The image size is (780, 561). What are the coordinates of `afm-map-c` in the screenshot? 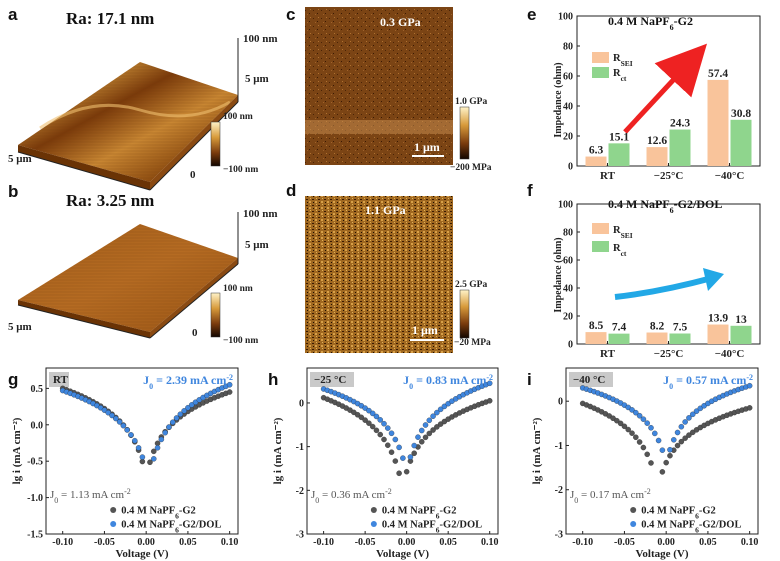 It's located at (379, 86).